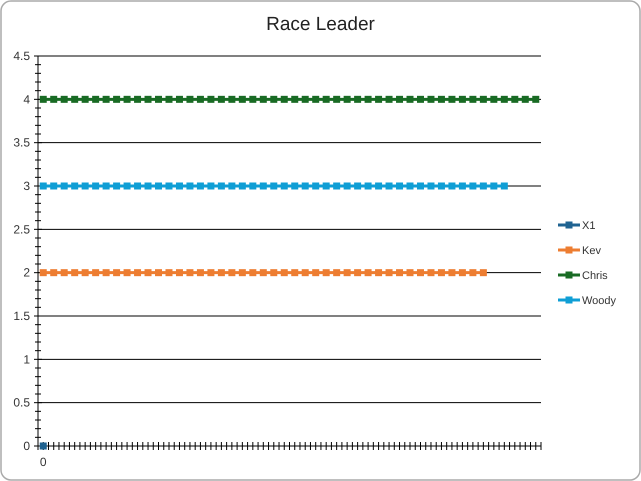 The width and height of the screenshot is (641, 481). What do you see at coordinates (26, 186) in the screenshot?
I see `y-tick-label: 3` at bounding box center [26, 186].